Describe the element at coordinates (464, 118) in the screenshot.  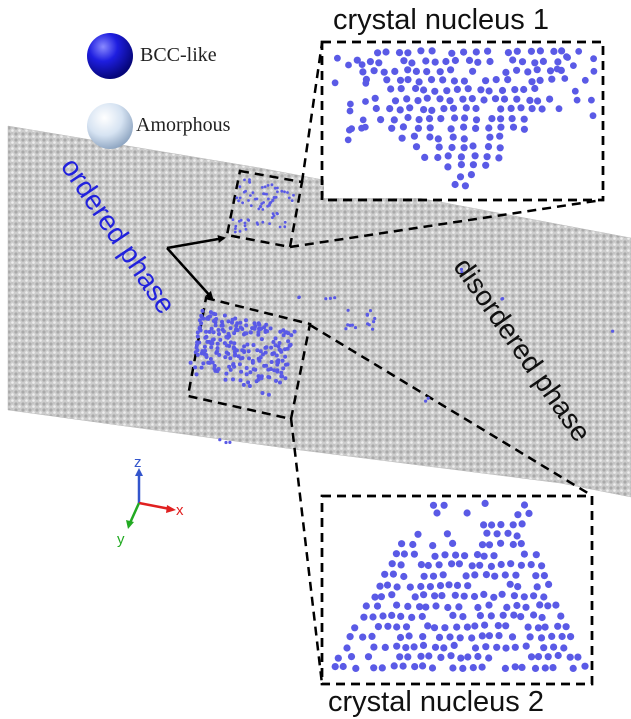
I see `nucleus1-inset-atoms` at that location.